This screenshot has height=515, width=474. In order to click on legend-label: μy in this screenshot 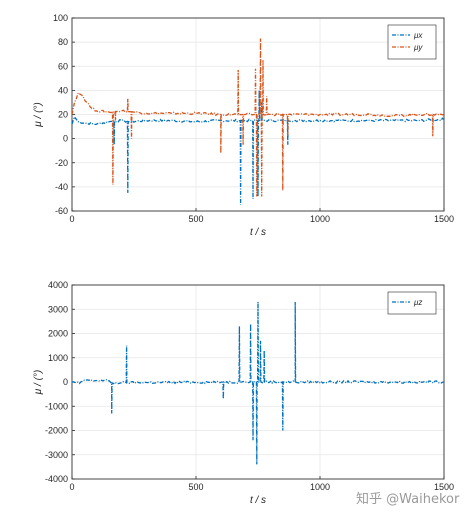, I will do `click(418, 47)`.